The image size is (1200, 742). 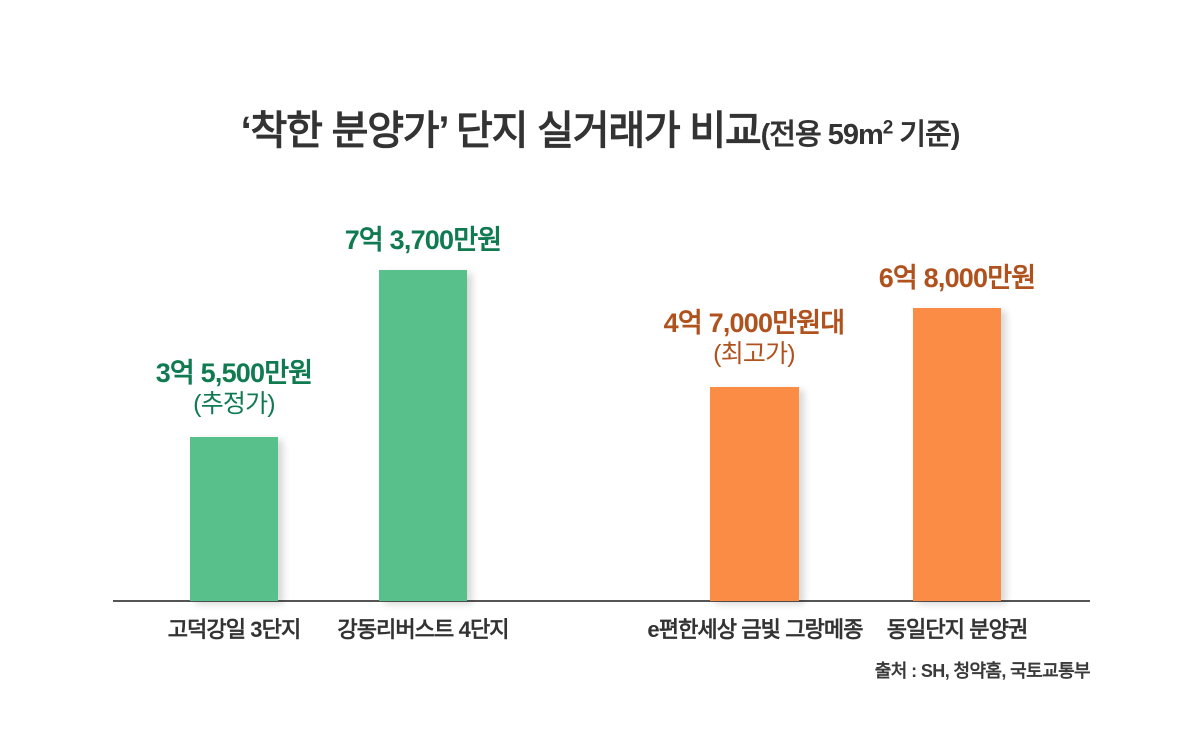 I want to click on page-title: ‘착한 분양가’ 단지 실거래가 비교(전용 59m2 기준), so click(x=600, y=127).